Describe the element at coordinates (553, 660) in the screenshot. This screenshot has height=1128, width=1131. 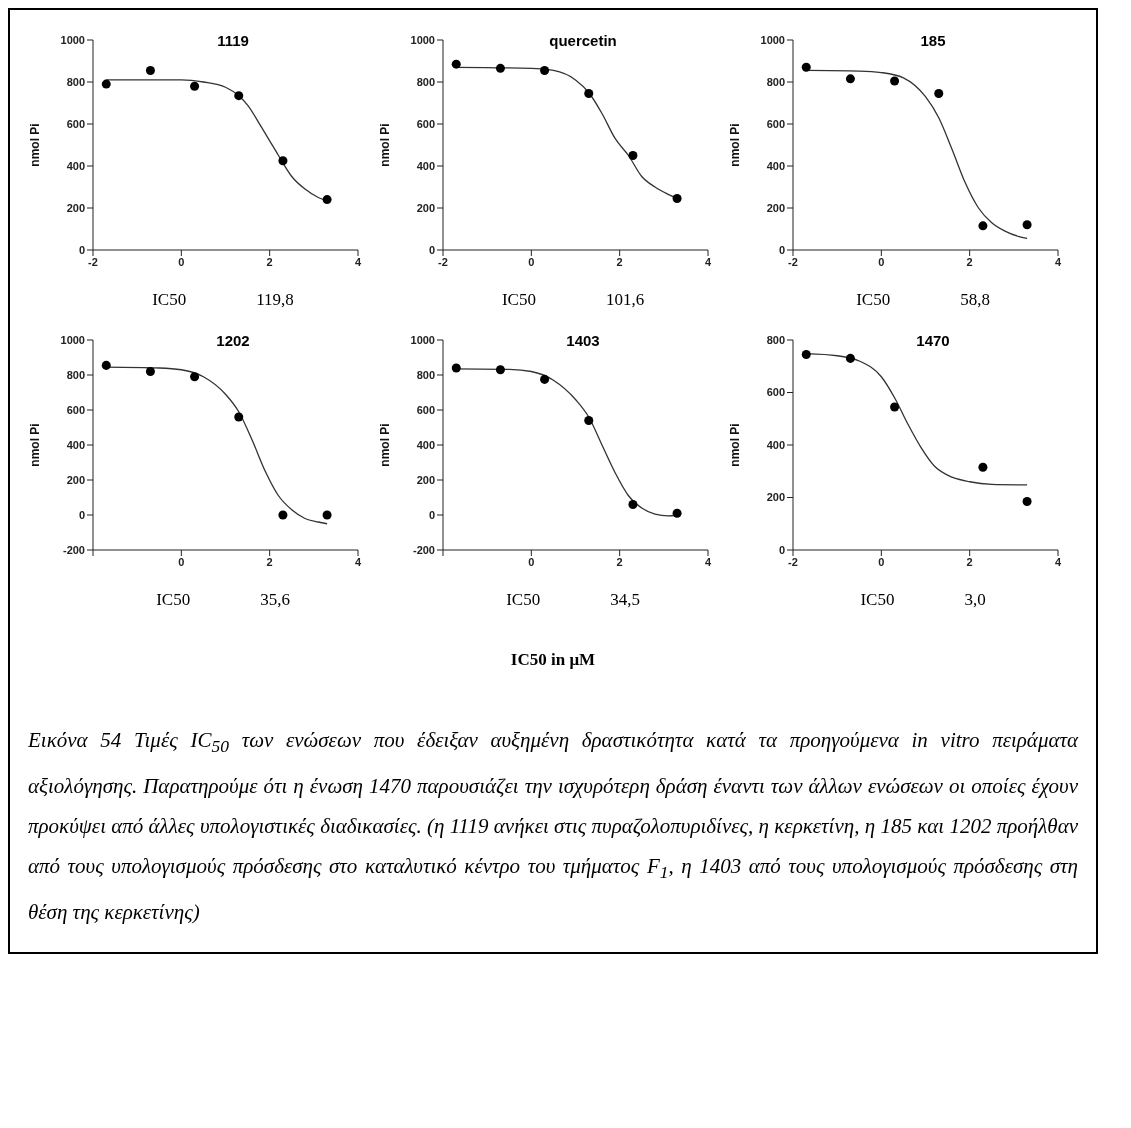
I see `text: IC50 in μM` at that location.